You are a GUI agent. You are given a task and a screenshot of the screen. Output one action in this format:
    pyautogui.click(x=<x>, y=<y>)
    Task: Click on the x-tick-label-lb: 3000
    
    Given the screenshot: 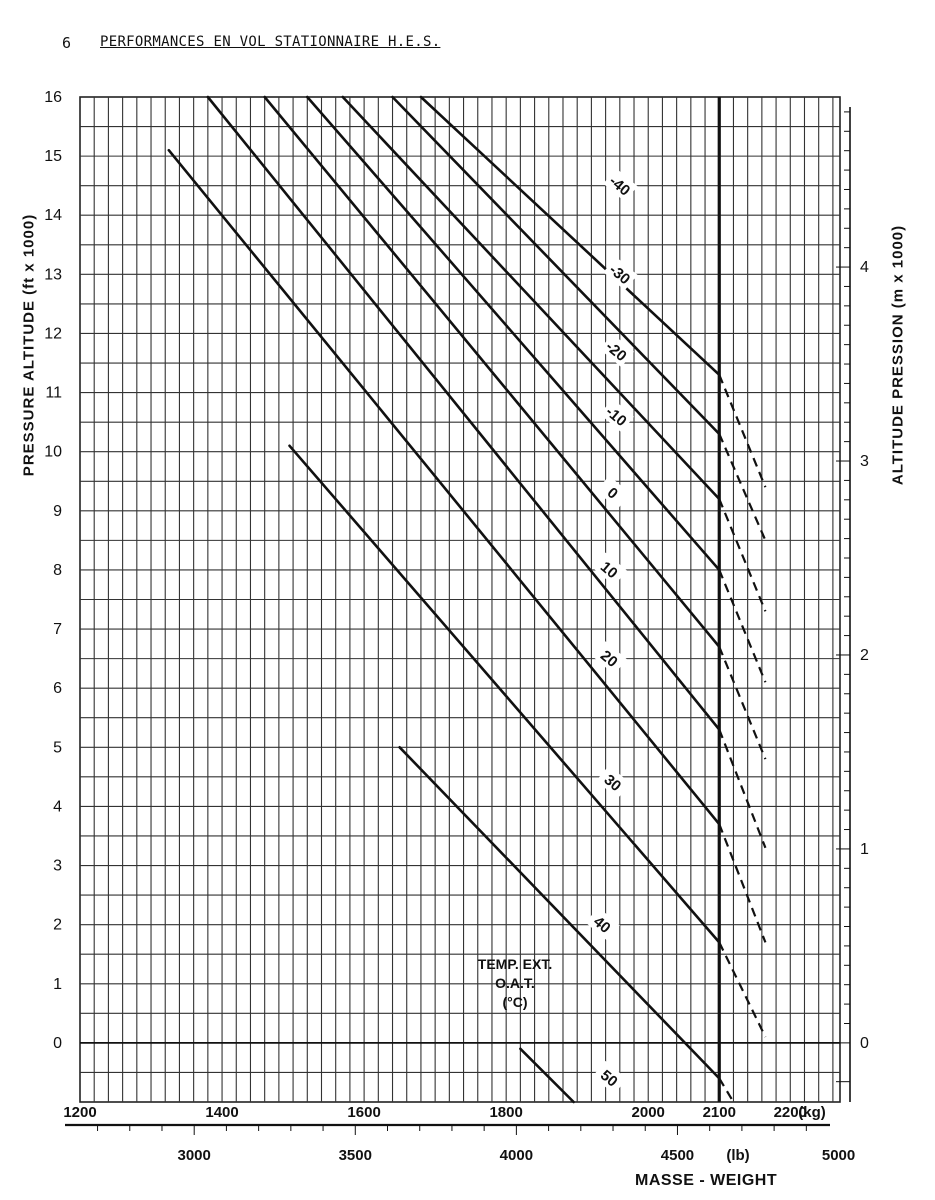 What is the action you would take?
    pyautogui.click(x=194, y=1155)
    